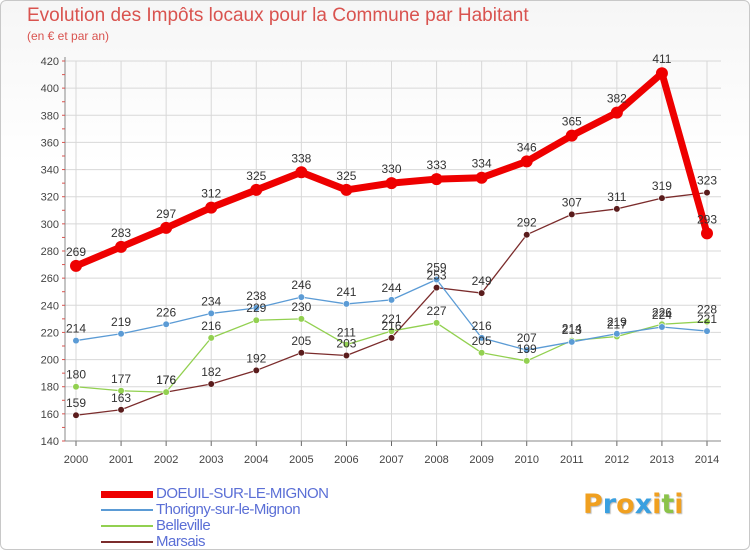 The width and height of the screenshot is (750, 550). What do you see at coordinates (50, 62) in the screenshot?
I see `y-tick-label: 420` at bounding box center [50, 62].